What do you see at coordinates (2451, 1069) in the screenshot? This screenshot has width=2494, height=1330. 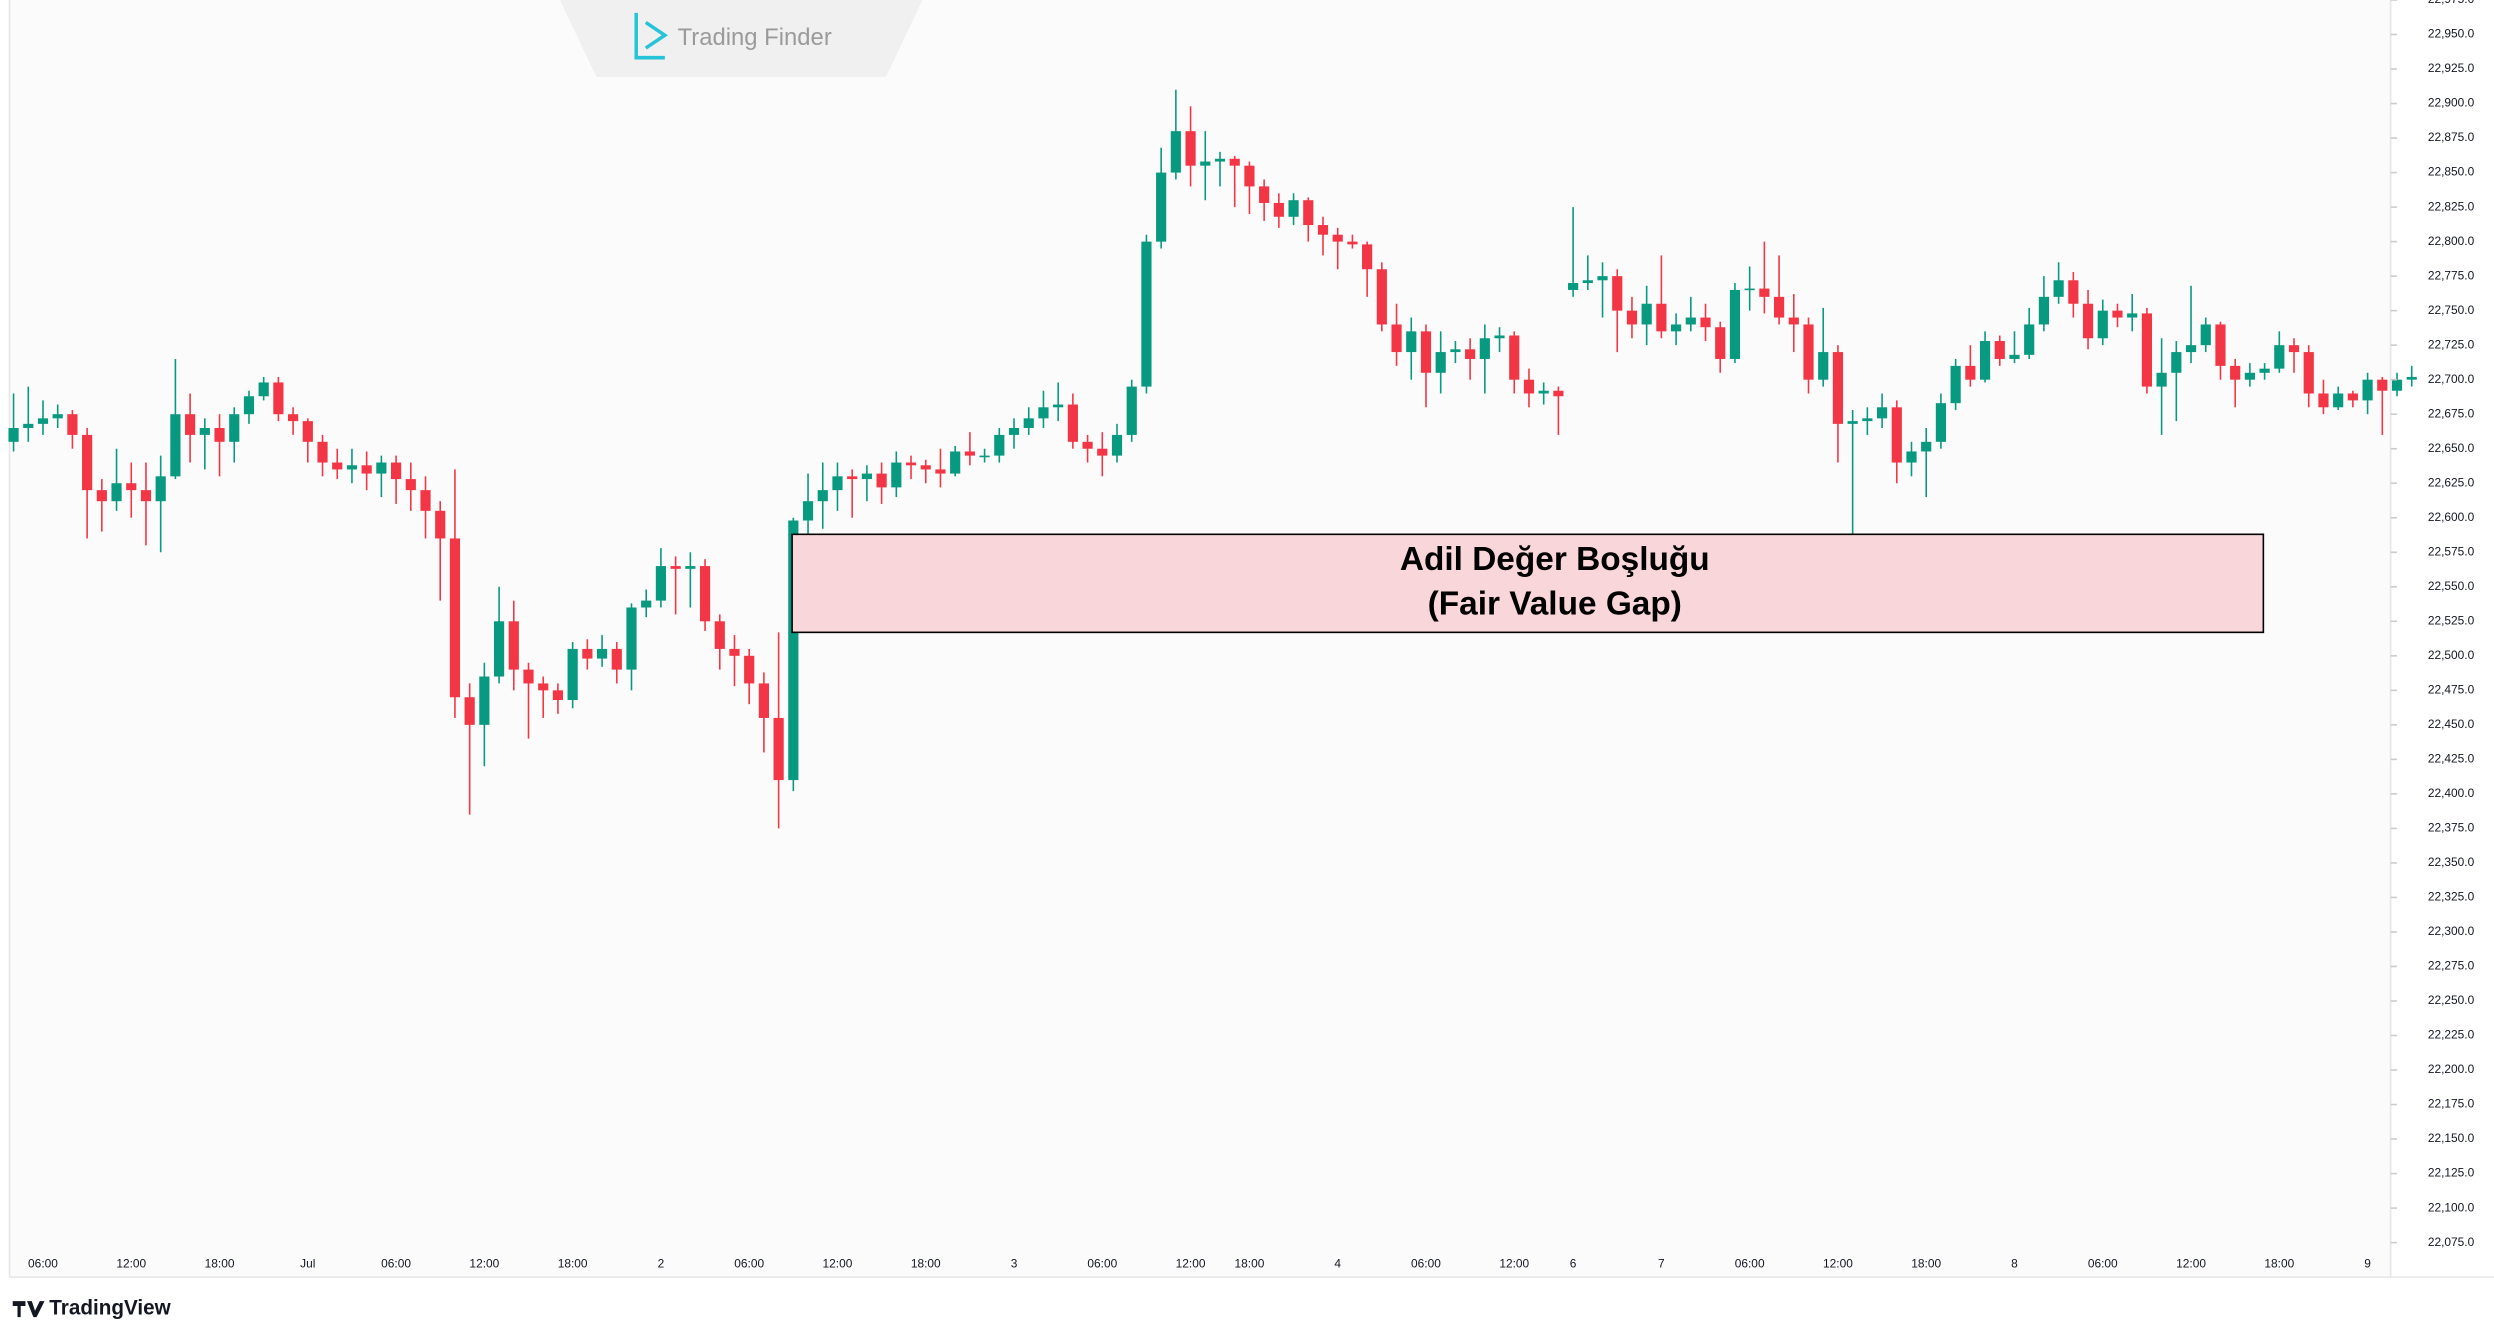 I see `y-tick-label: 22,200.0` at bounding box center [2451, 1069].